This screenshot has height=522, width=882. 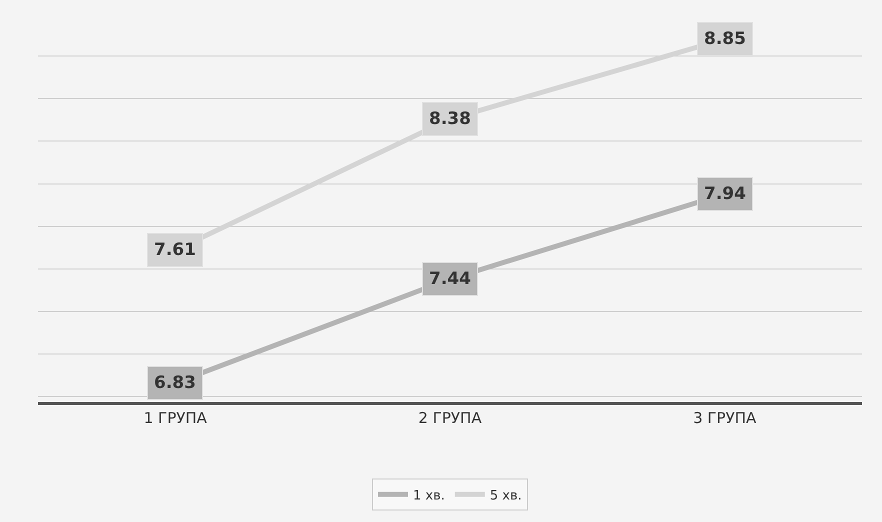 I want to click on legend-label: 5 хв., so click(x=506, y=496).